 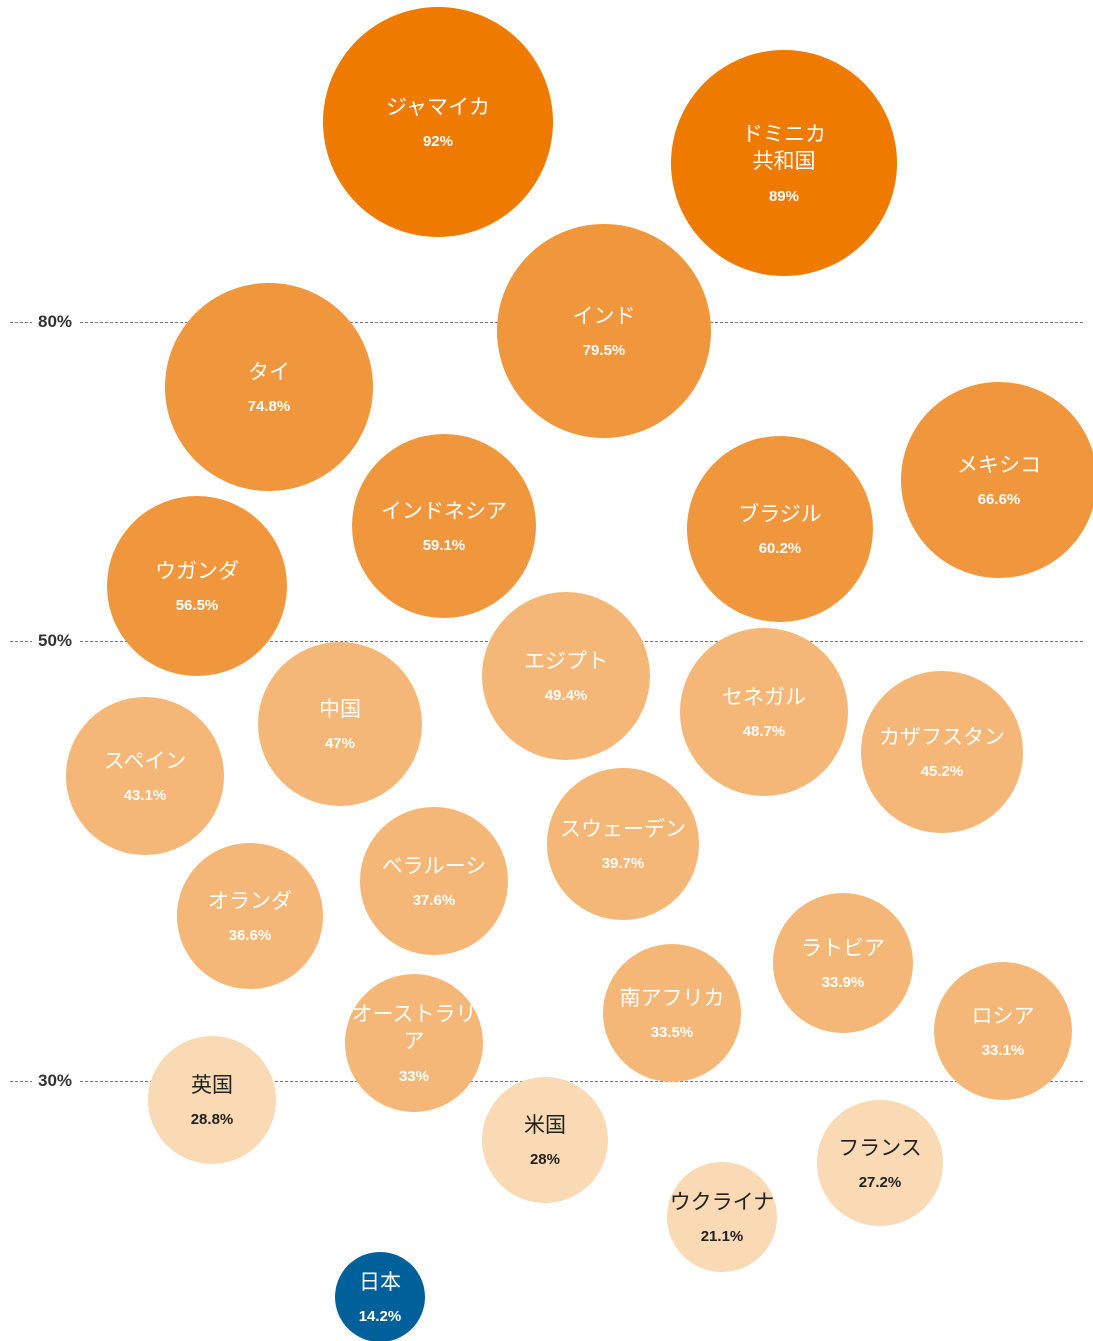 What do you see at coordinates (1003, 1031) in the screenshot?
I see `bubble: ロシア 33.1%` at bounding box center [1003, 1031].